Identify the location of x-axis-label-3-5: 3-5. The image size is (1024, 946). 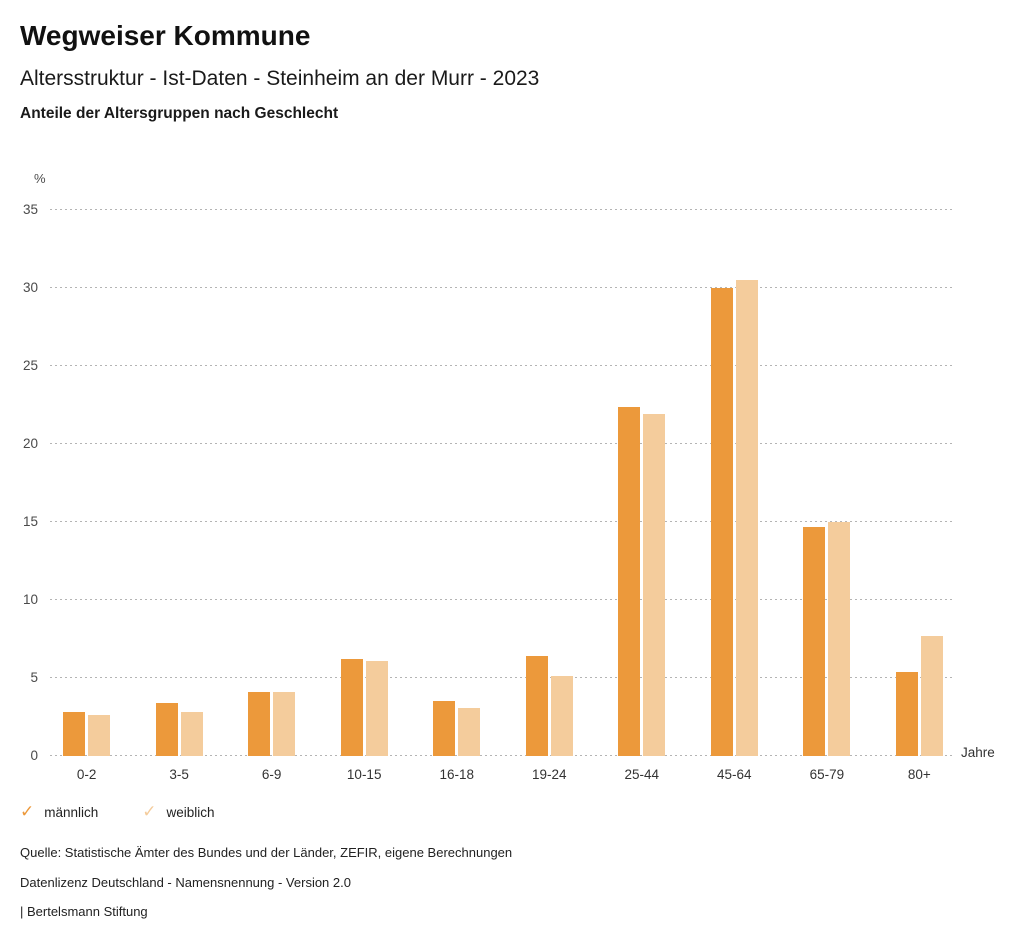
(179, 774).